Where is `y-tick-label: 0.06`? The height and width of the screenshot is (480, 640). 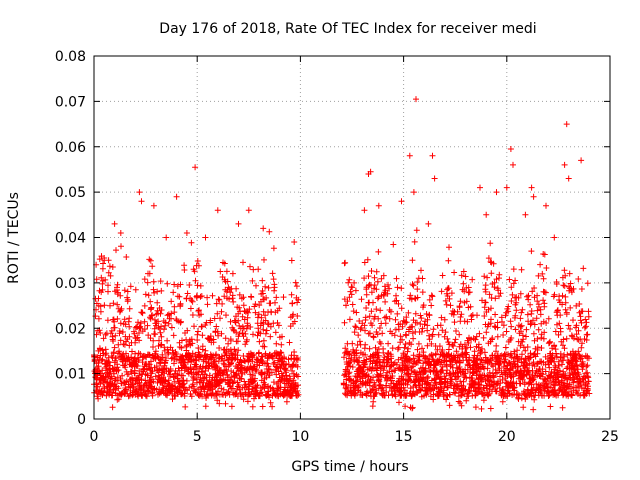 y-tick-label: 0.06 is located at coordinates (70, 148).